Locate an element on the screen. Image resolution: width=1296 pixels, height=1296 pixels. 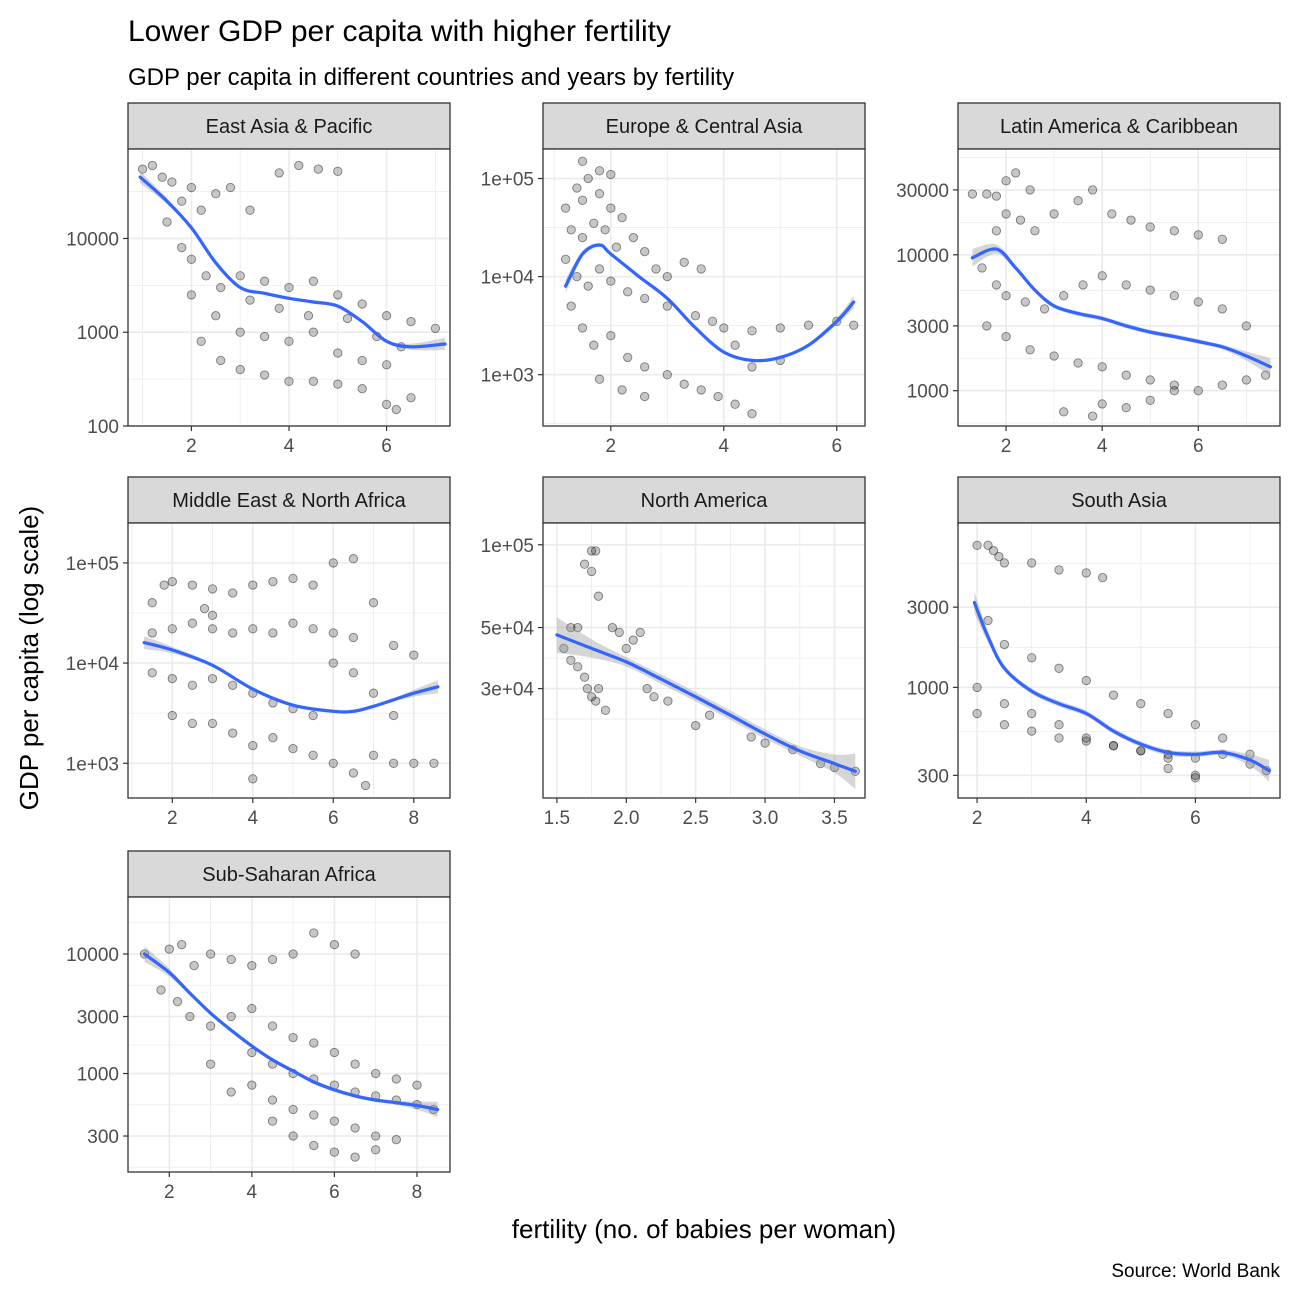
x-tick-label: 3.5 is located at coordinates (834, 818).